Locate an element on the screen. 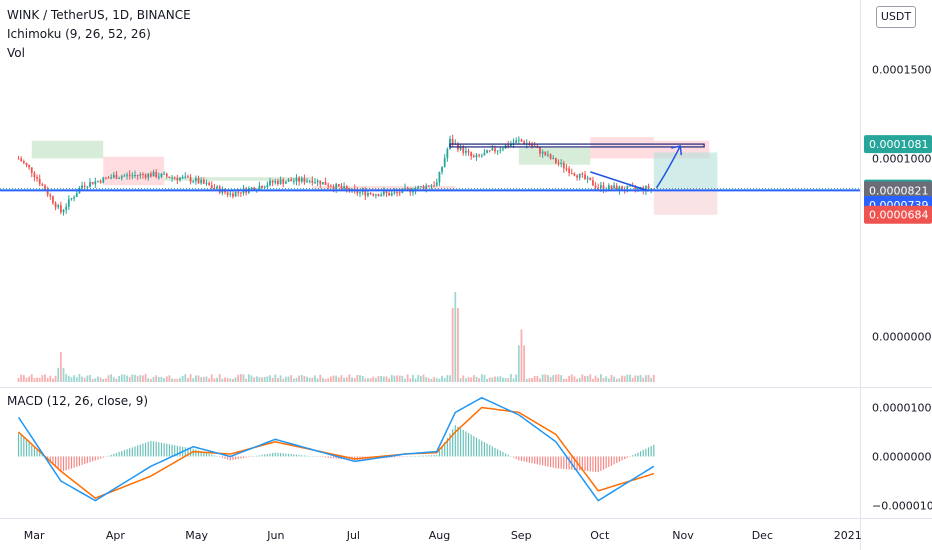 Image resolution: width=932 pixels, height=550 pixels. macd-label: MACD (12, 26, close, 9) is located at coordinates (78, 401).